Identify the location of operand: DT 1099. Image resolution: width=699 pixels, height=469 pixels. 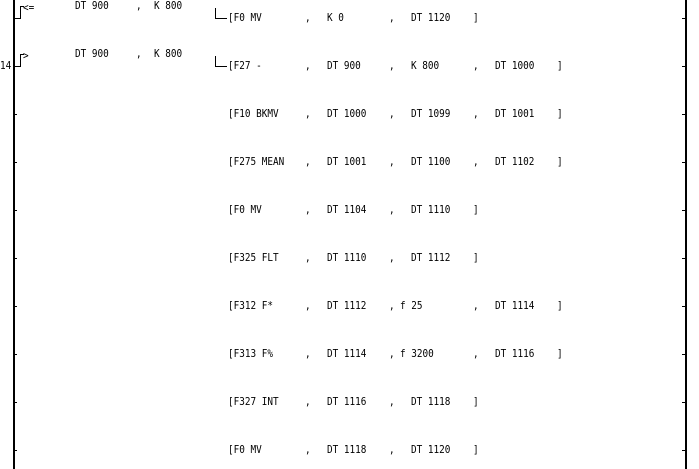
(431, 113).